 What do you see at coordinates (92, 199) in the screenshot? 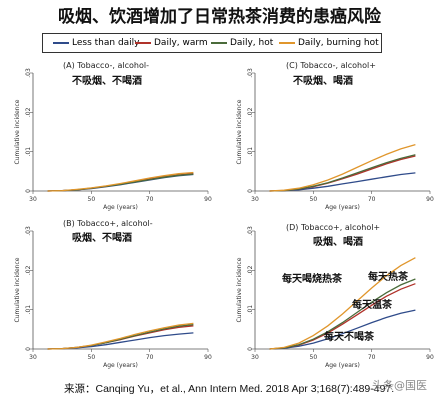
I see `panel-a-x-tick-label: 50` at bounding box center [92, 199].